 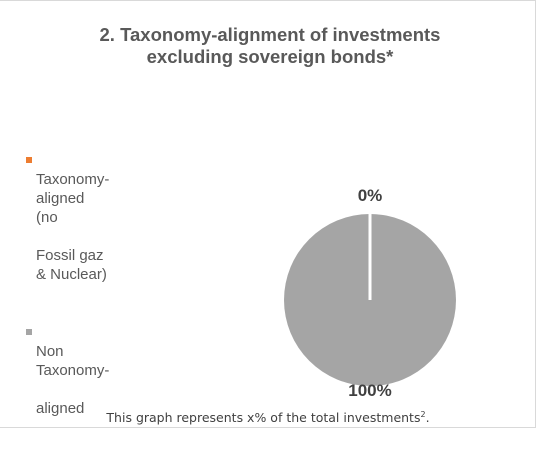 I want to click on chart-title-line-2: excluding sovereign bonds*, so click(x=270, y=56).